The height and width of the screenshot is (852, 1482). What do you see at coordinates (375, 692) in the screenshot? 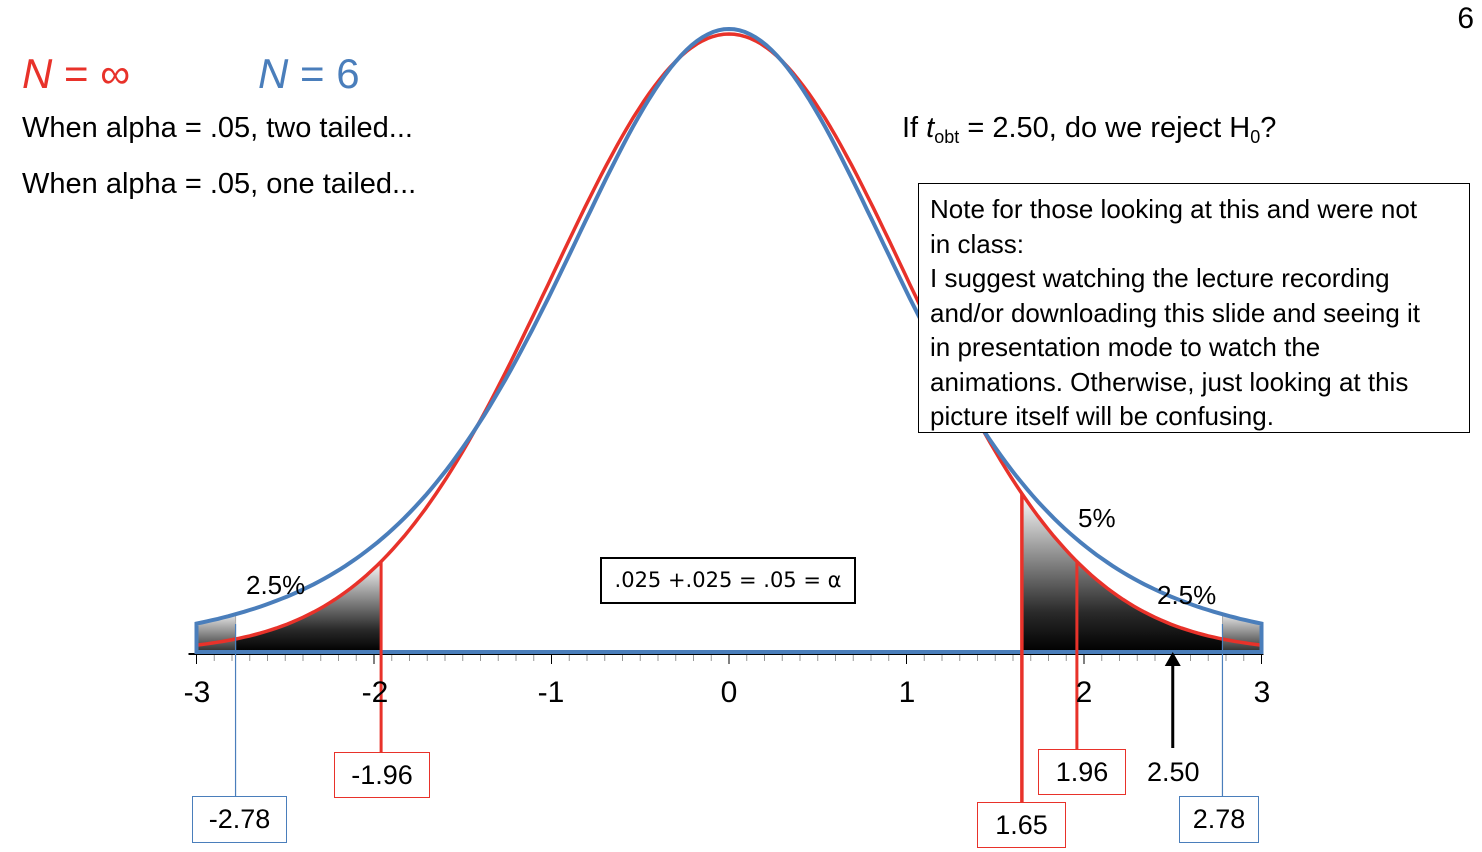
I see `tick-label-neg2: -2` at bounding box center [375, 692].